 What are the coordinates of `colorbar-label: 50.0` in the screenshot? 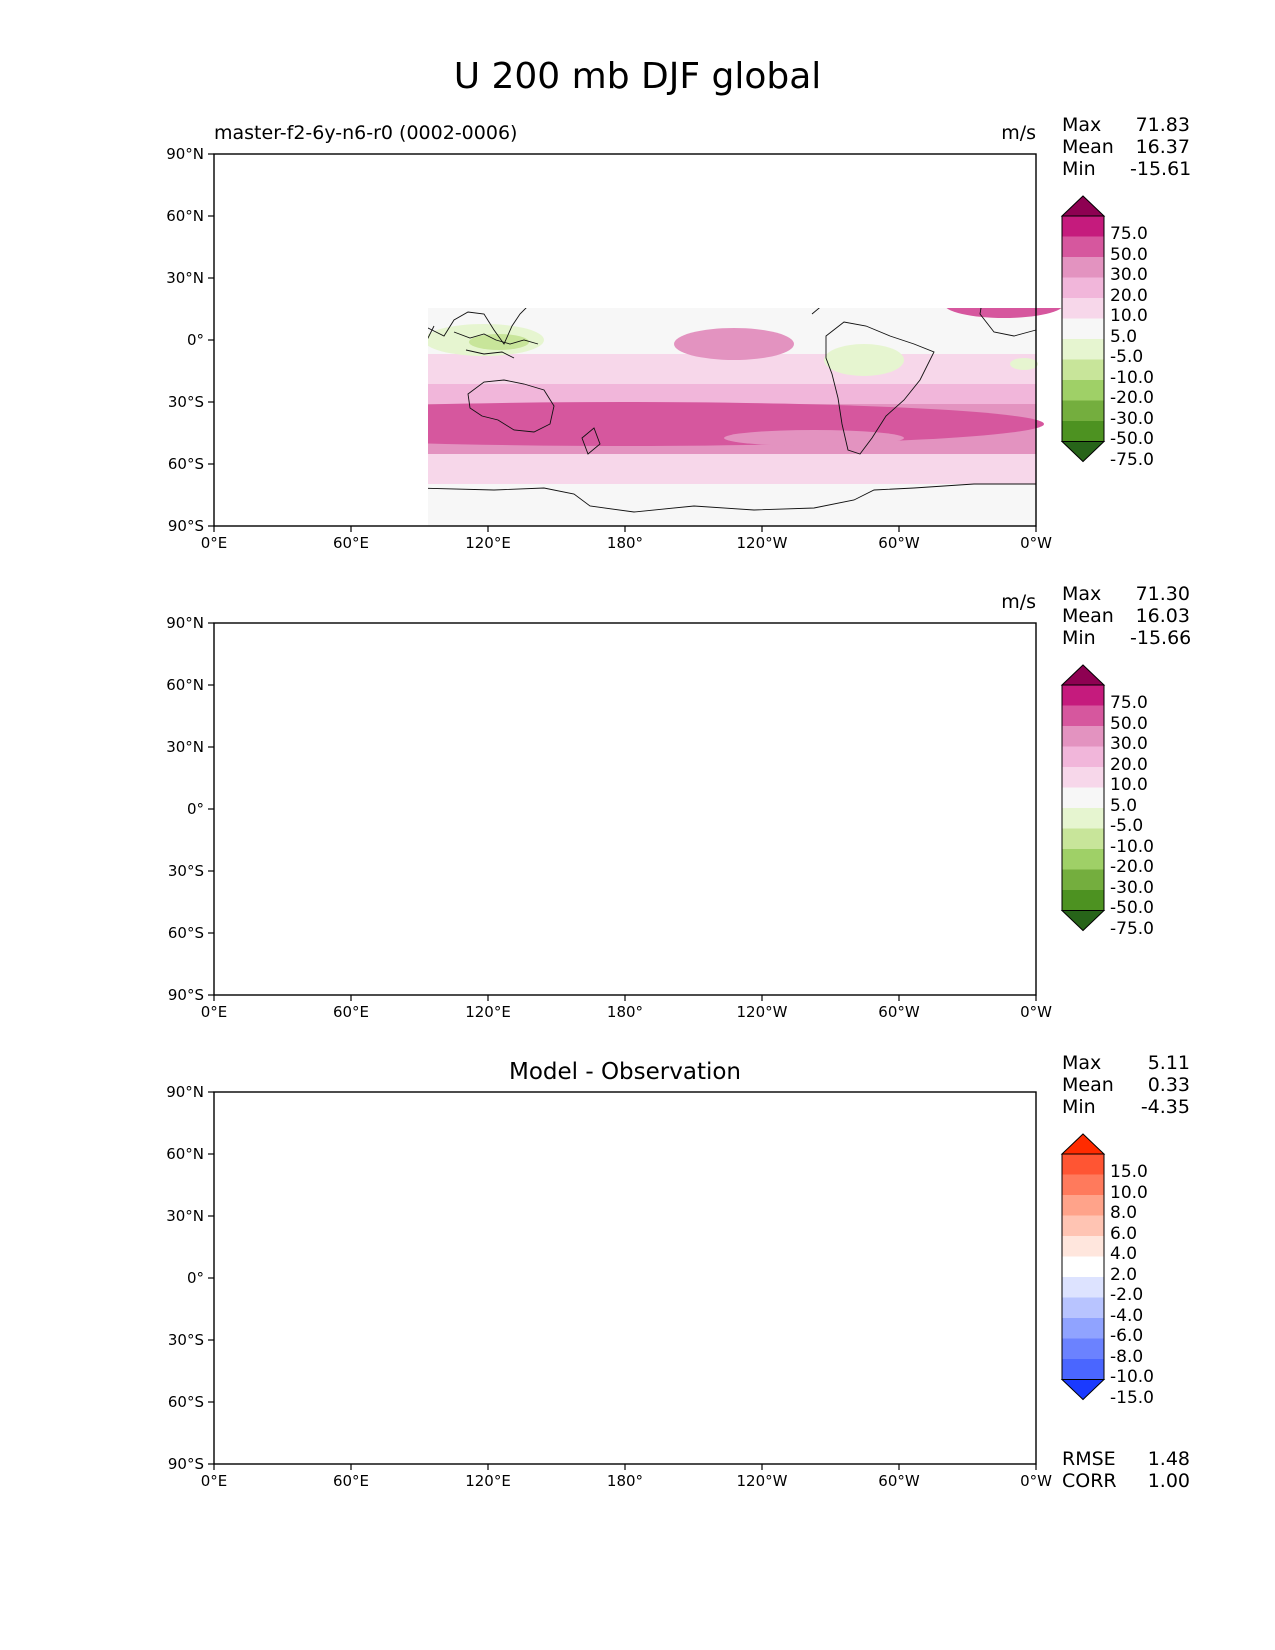 It's located at (1129, 254).